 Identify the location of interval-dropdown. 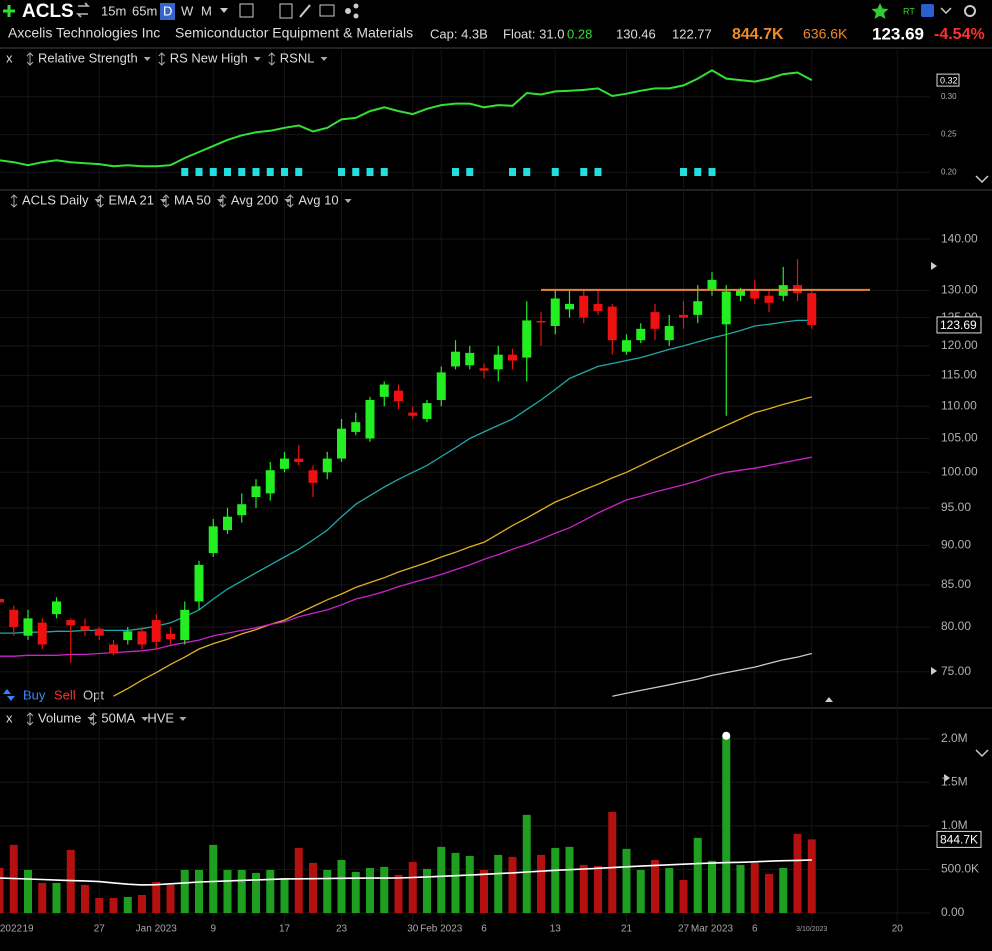
(224, 10).